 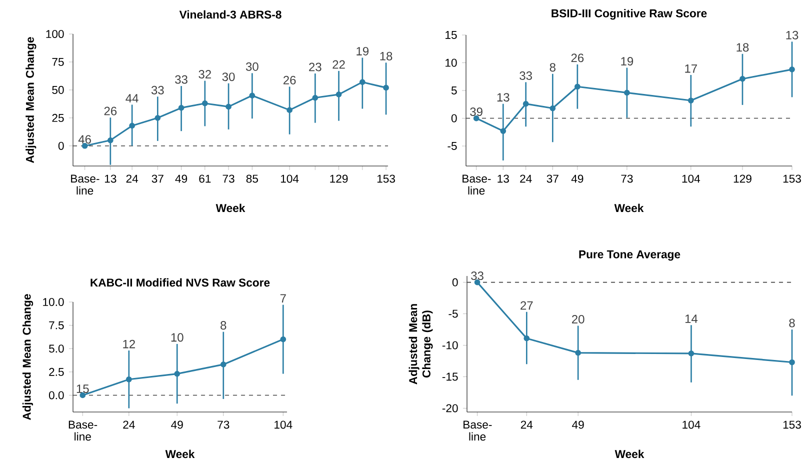 I want to click on chart-title: KABC-II Modified NVS Raw Score, so click(x=180, y=282).